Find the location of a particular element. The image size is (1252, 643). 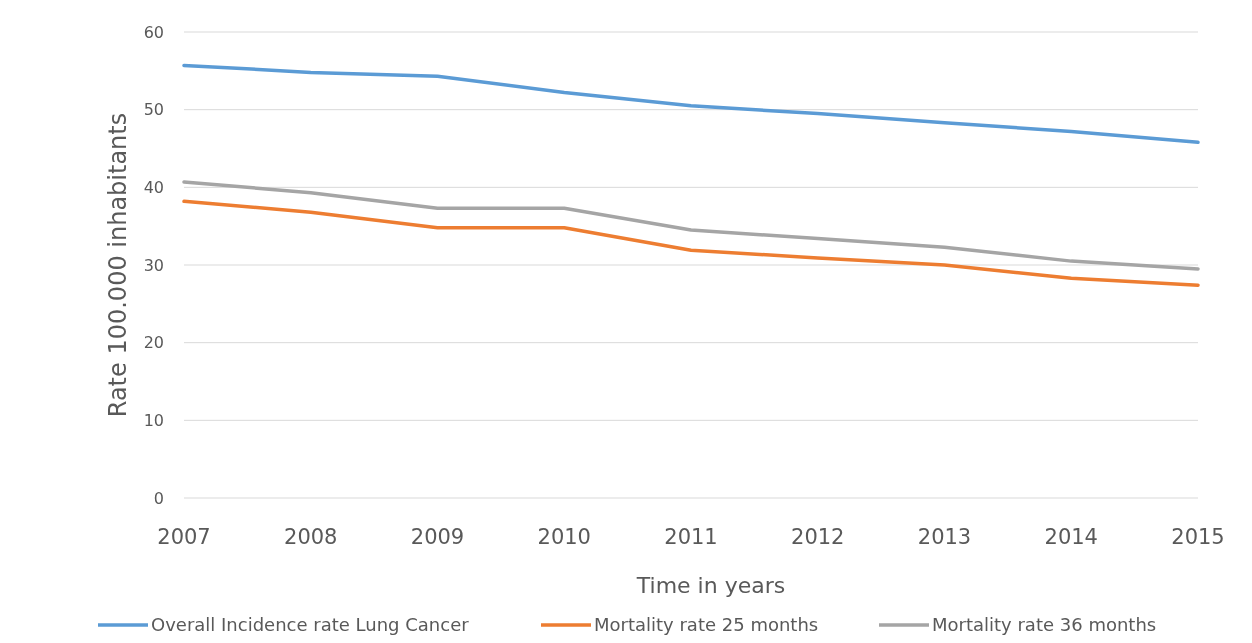

y-tick-label: 20 is located at coordinates (153, 343).